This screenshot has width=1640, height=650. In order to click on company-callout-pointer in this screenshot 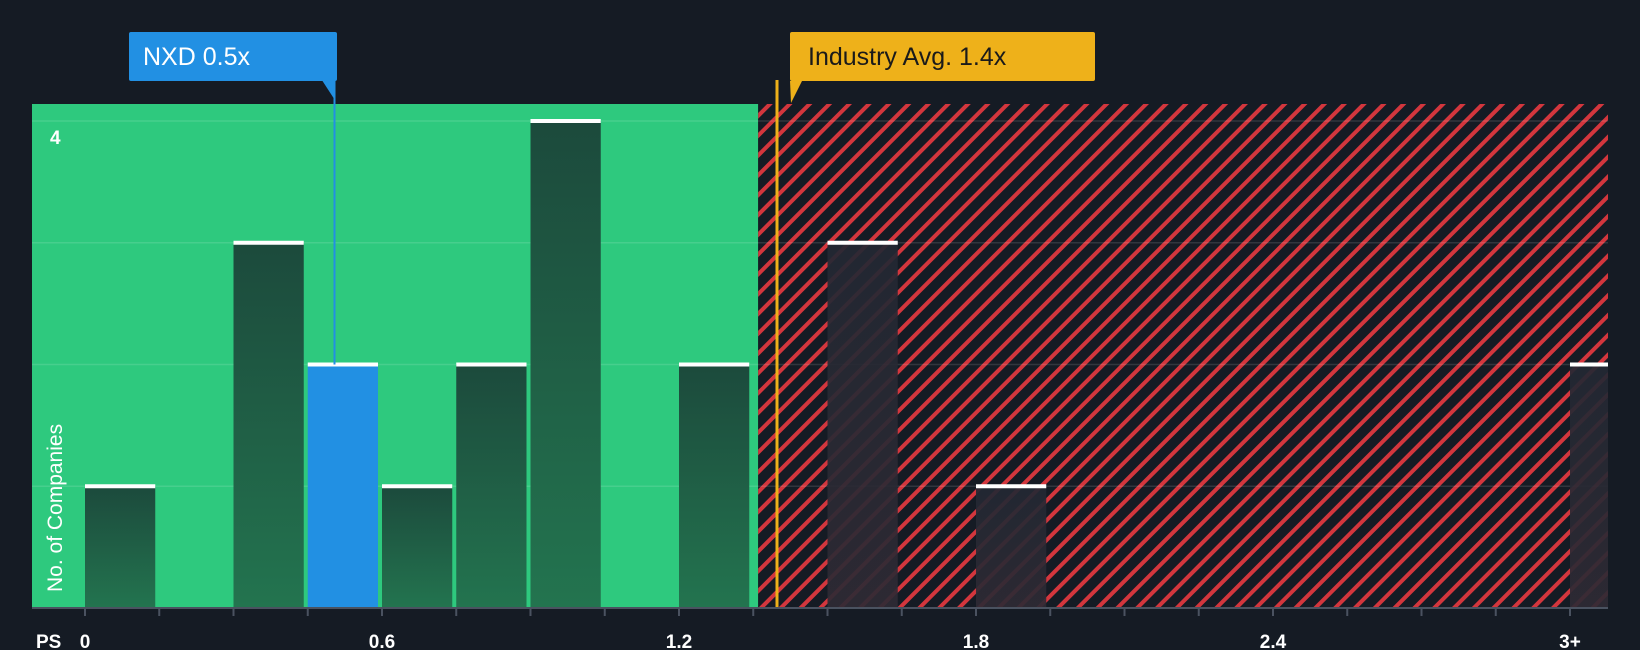, I will do `click(329, 91)`.